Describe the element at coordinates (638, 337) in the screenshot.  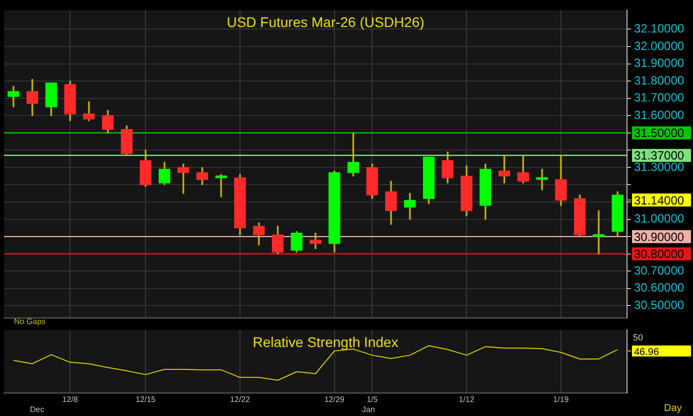
I see `text: 50` at that location.